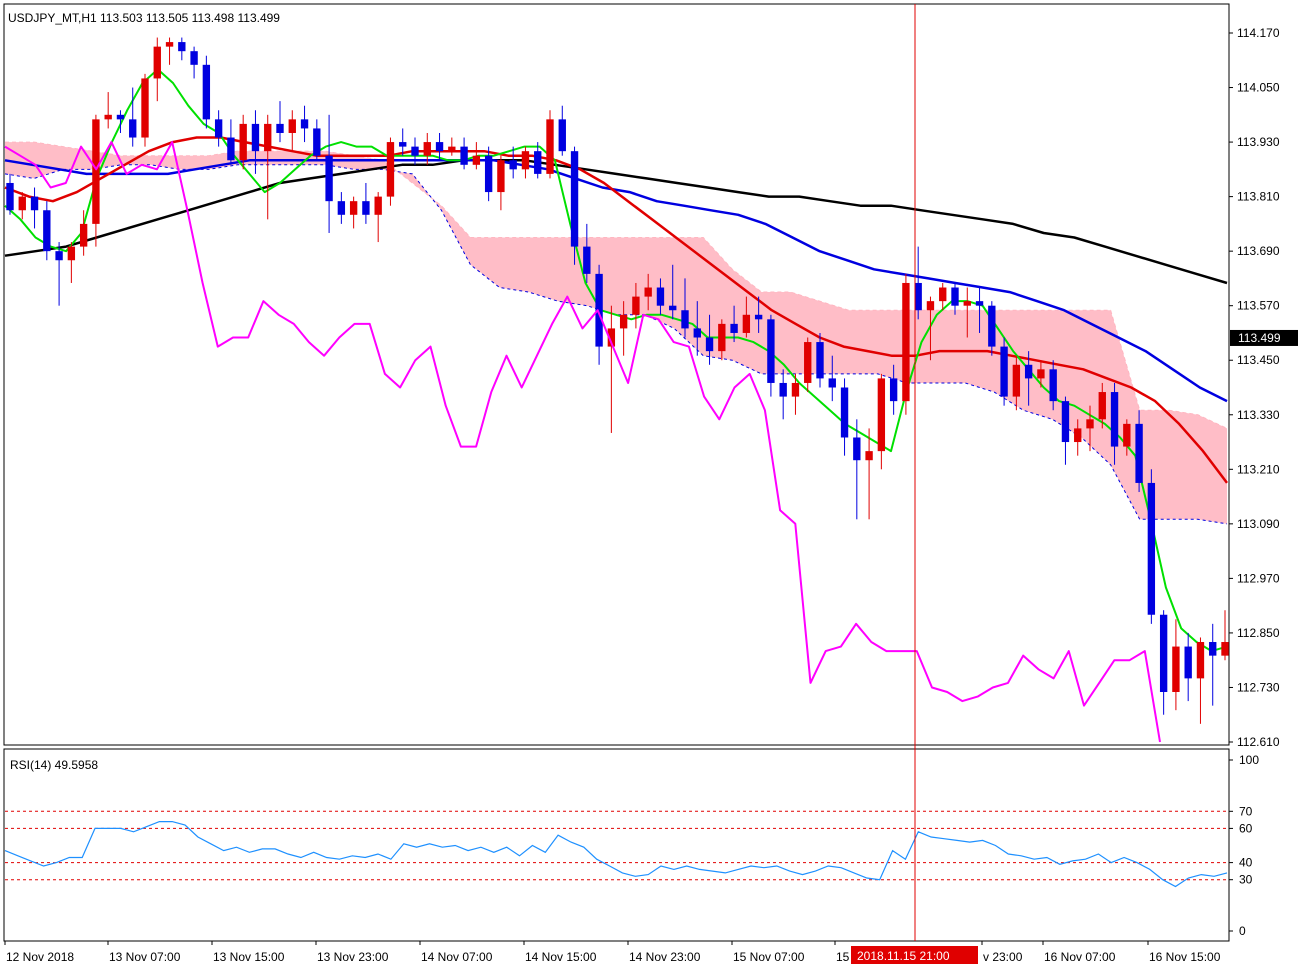 The height and width of the screenshot is (975, 1300). Describe the element at coordinates (561, 957) in the screenshot. I see `time-tick-label-5: 14 Nov 15:00` at that location.